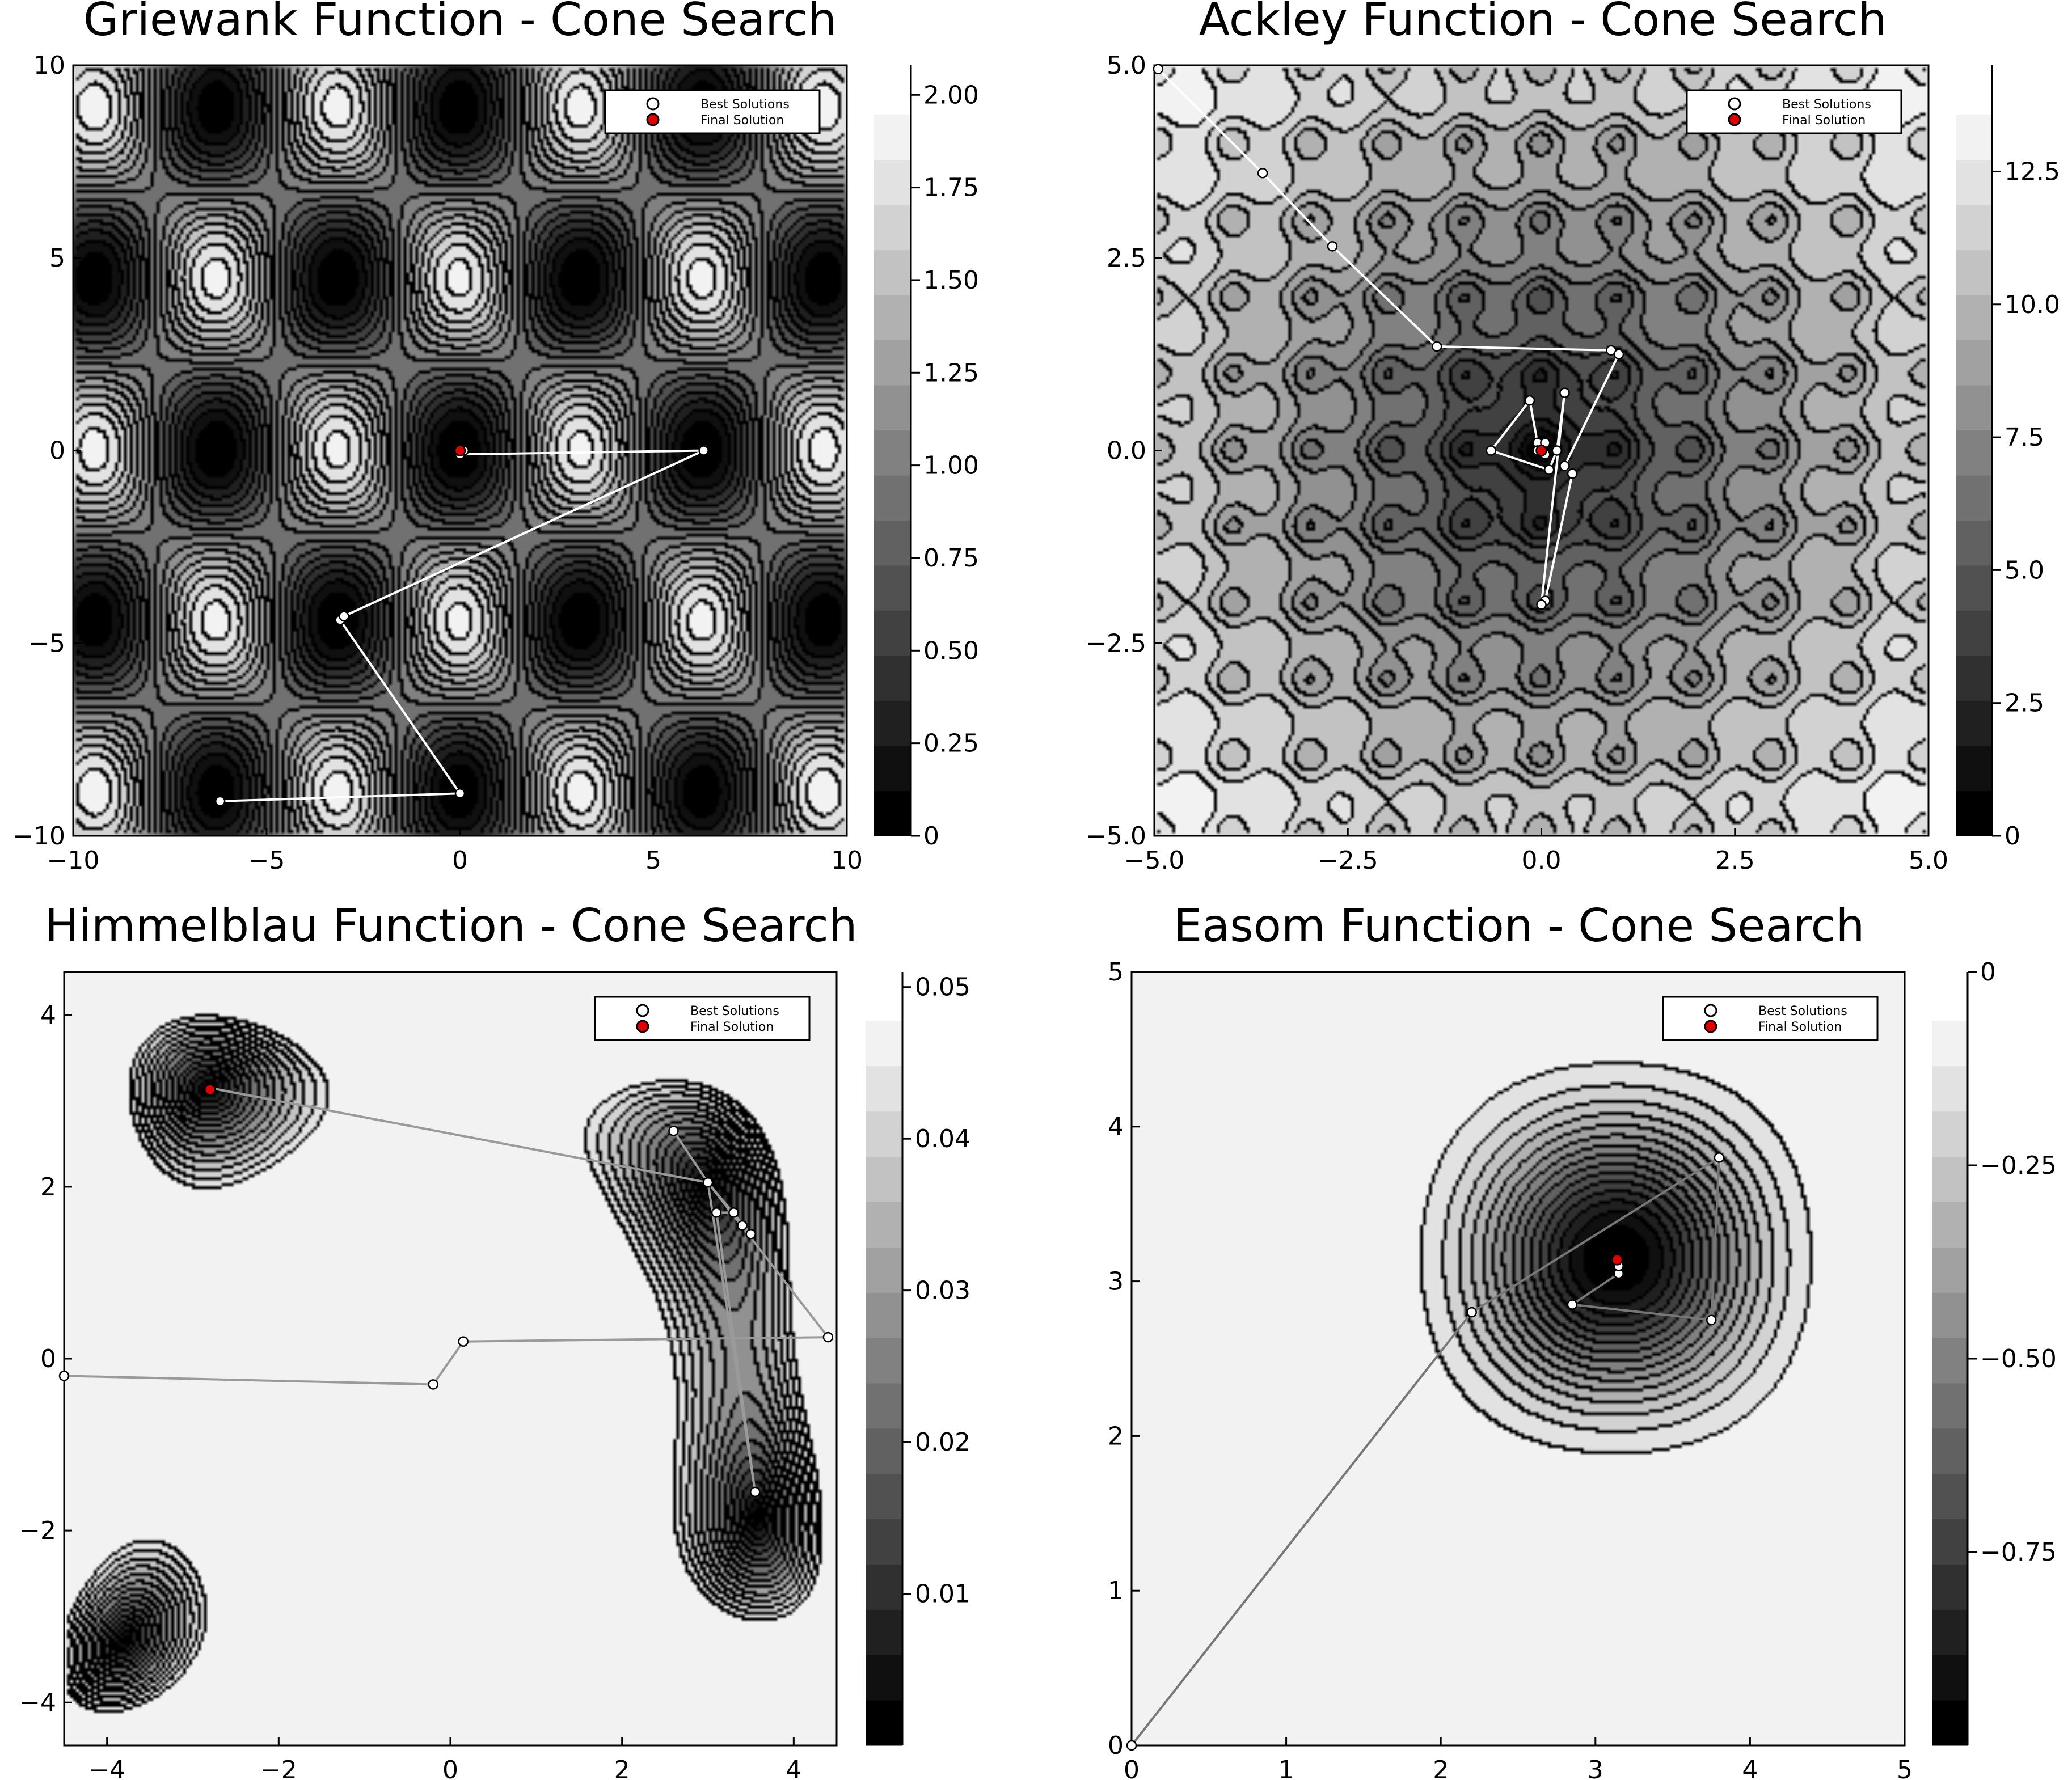 This screenshot has height=1780, width=2072. What do you see at coordinates (951, 465) in the screenshot?
I see `colorbar-tick-label: 1.00` at bounding box center [951, 465].